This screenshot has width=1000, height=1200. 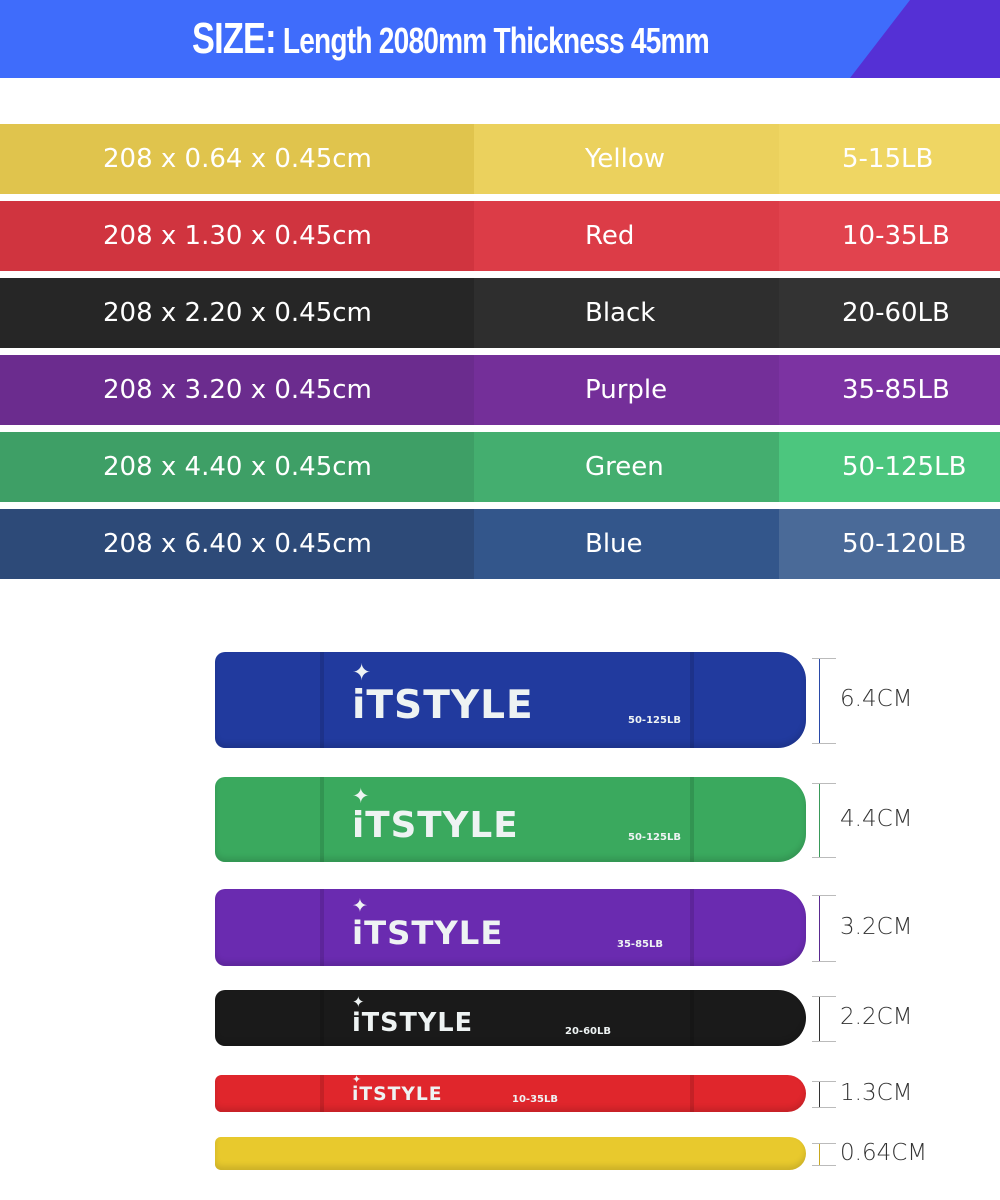 What do you see at coordinates (626, 390) in the screenshot?
I see `cell-color: Purple` at bounding box center [626, 390].